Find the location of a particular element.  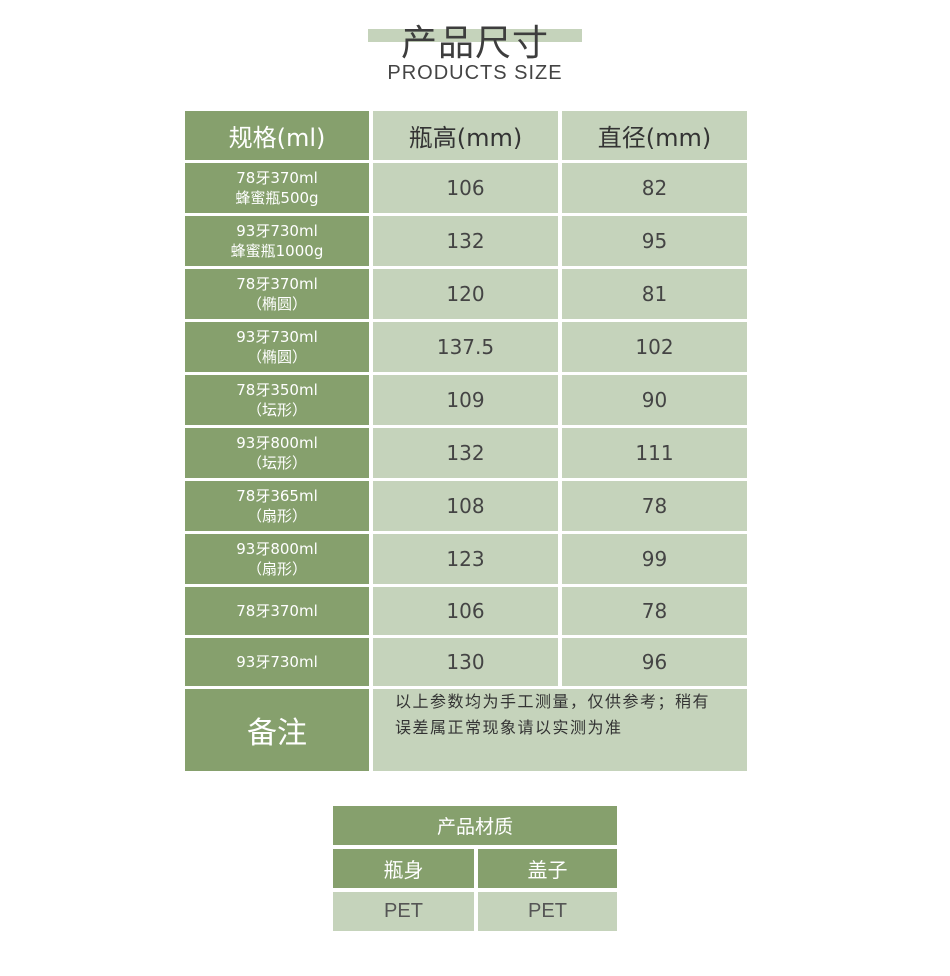

spec-line-1: 78牙350ml is located at coordinates (277, 390).